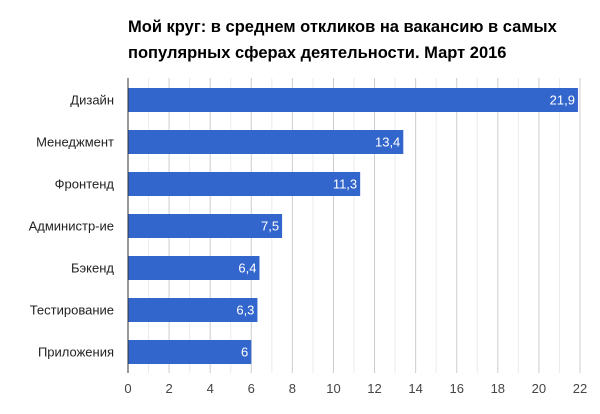 This screenshot has height=414, width=600. I want to click on data-label: 6,4, so click(247, 268).